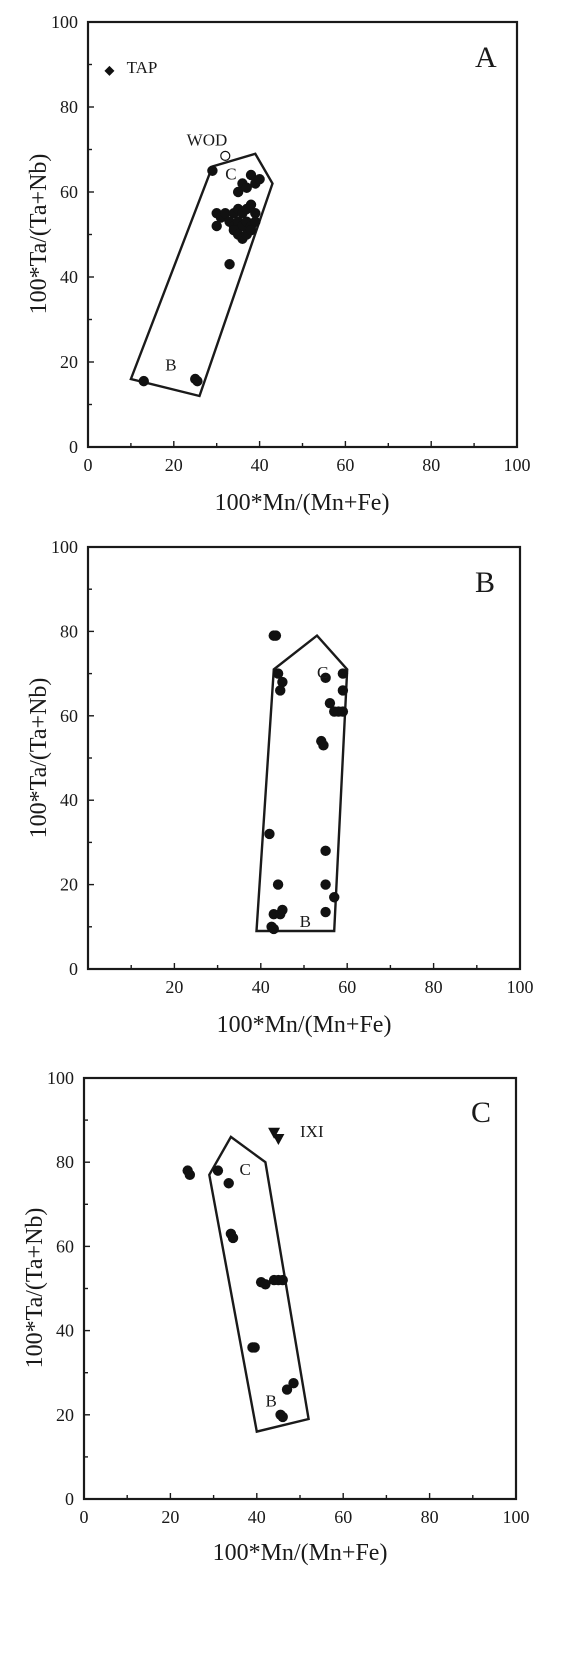 This screenshot has height=1665, width=568. I want to click on field-outline-a, so click(201, 275).